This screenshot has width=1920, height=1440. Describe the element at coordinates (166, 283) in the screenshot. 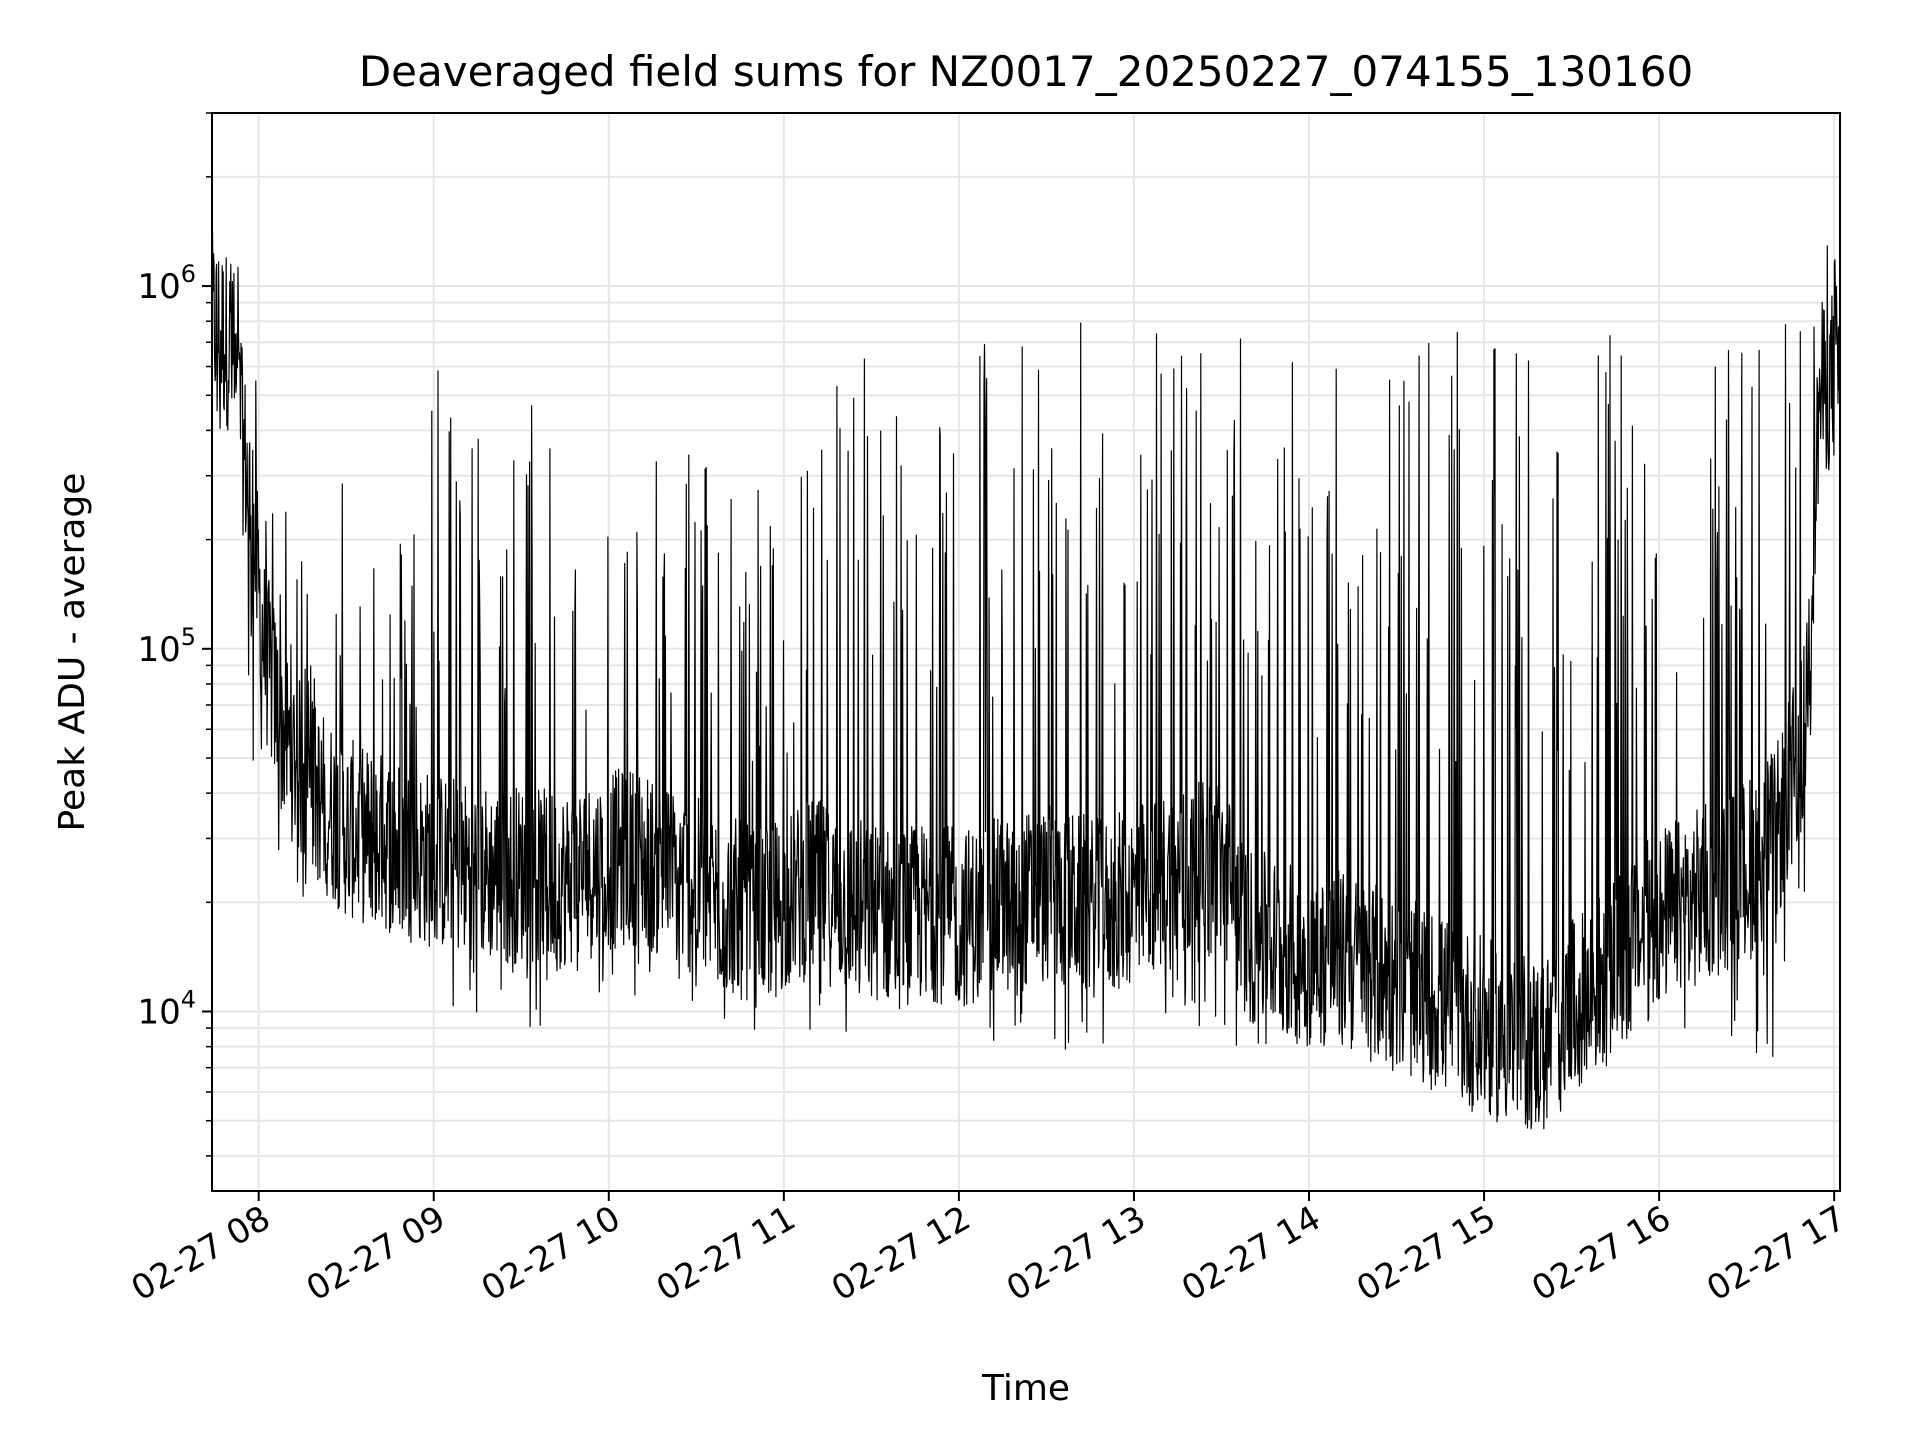

I see `y-tick-label: 10⁶` at that location.